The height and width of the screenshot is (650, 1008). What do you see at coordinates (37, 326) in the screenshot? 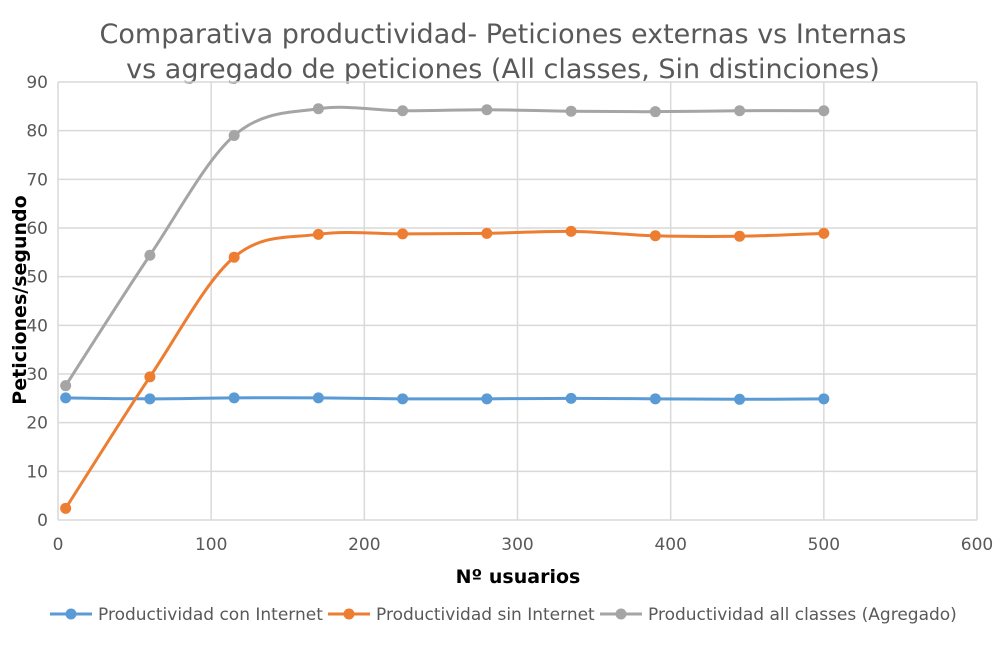
I see `y-tick-label: 40` at bounding box center [37, 326].